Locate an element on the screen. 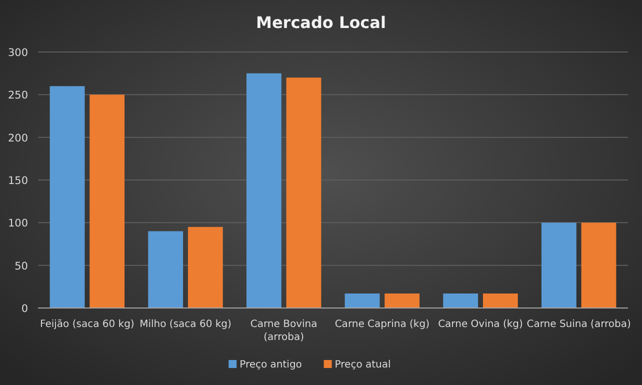 The width and height of the screenshot is (642, 385). x-tick-label: Carne Suina (arroba) is located at coordinates (579, 324).